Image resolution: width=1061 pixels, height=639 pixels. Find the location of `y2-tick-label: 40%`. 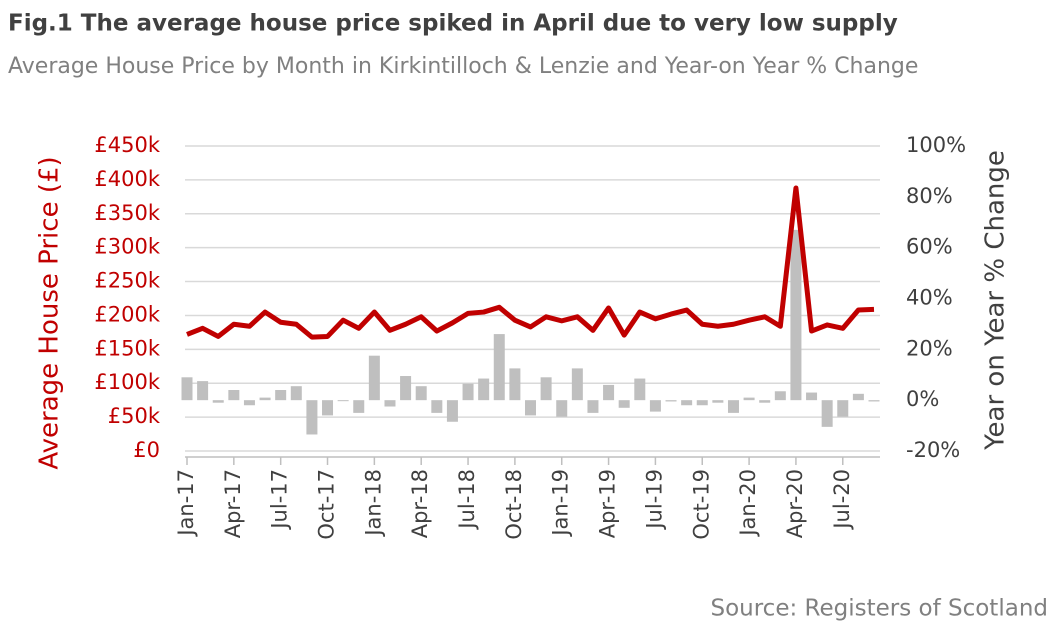

y2-tick-label: 40% is located at coordinates (929, 298).